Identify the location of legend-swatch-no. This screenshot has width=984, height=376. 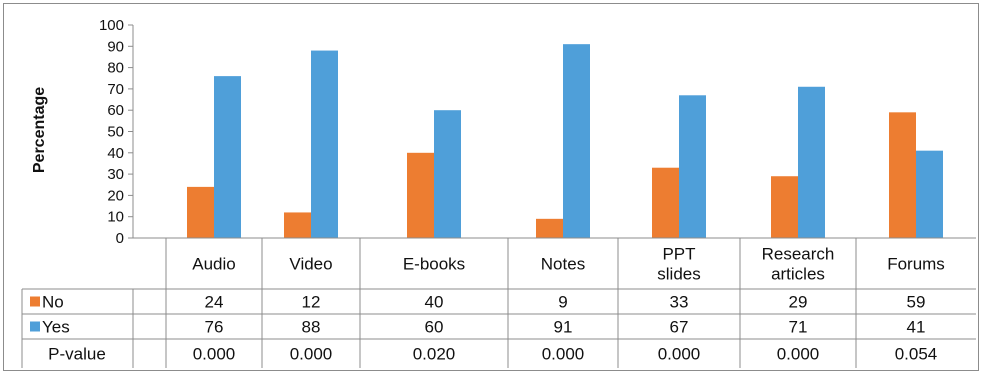
(35, 301).